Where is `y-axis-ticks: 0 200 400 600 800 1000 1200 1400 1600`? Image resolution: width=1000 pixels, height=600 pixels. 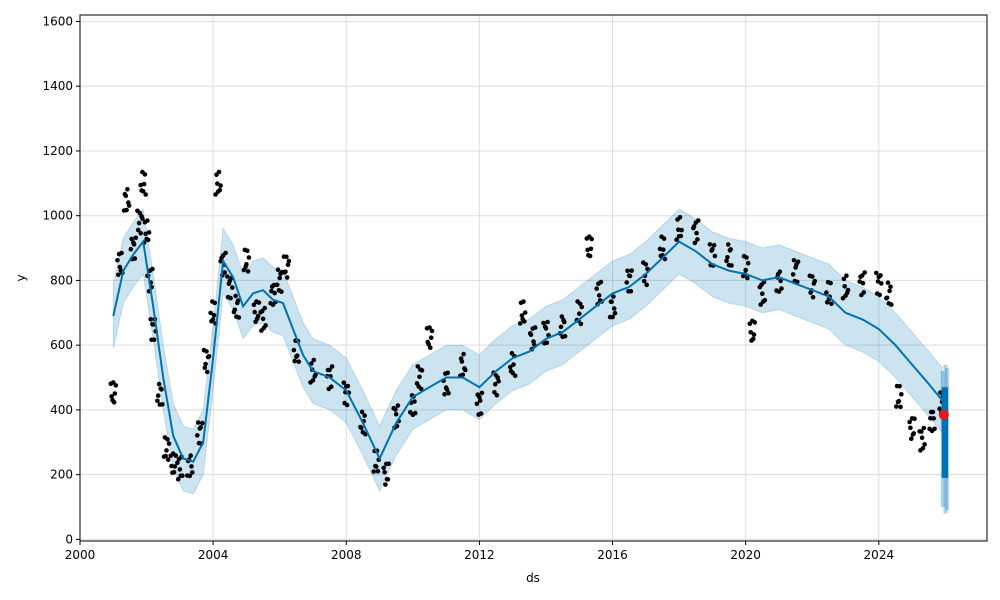
y-axis-ticks: 0 200 400 600 800 1000 1200 1400 1600 is located at coordinates (61, 280).